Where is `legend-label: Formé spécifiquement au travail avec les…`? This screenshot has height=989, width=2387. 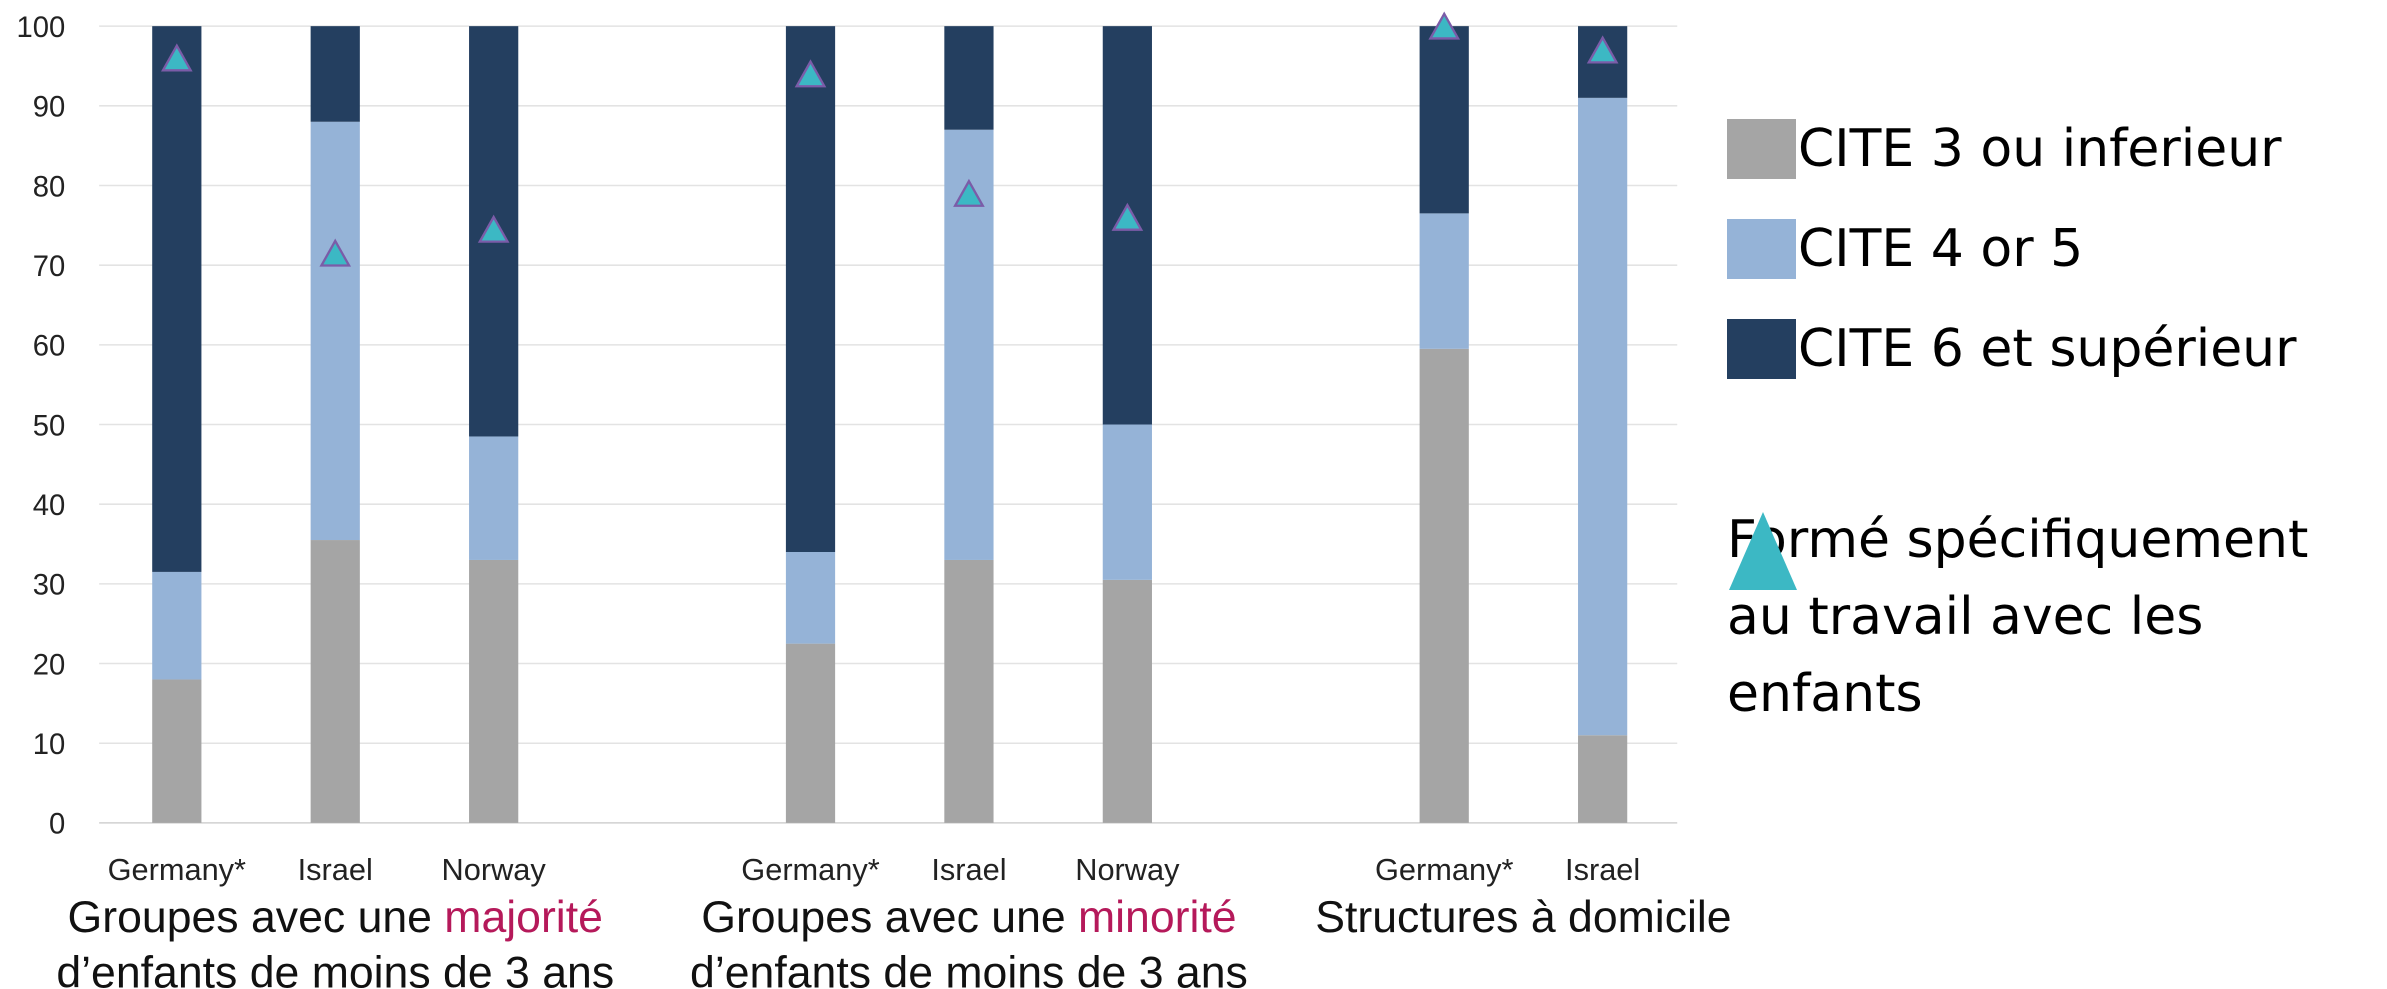 legend-label: Formé spécifiquement au travail avec les… is located at coordinates (2018, 617).